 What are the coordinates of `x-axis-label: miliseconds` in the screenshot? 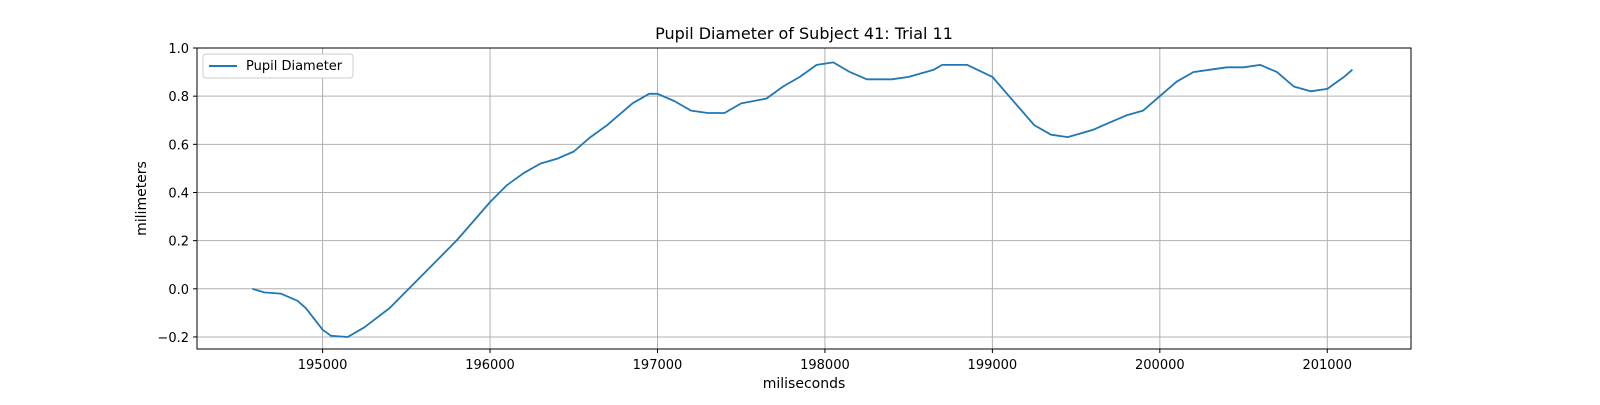 It's located at (804, 384).